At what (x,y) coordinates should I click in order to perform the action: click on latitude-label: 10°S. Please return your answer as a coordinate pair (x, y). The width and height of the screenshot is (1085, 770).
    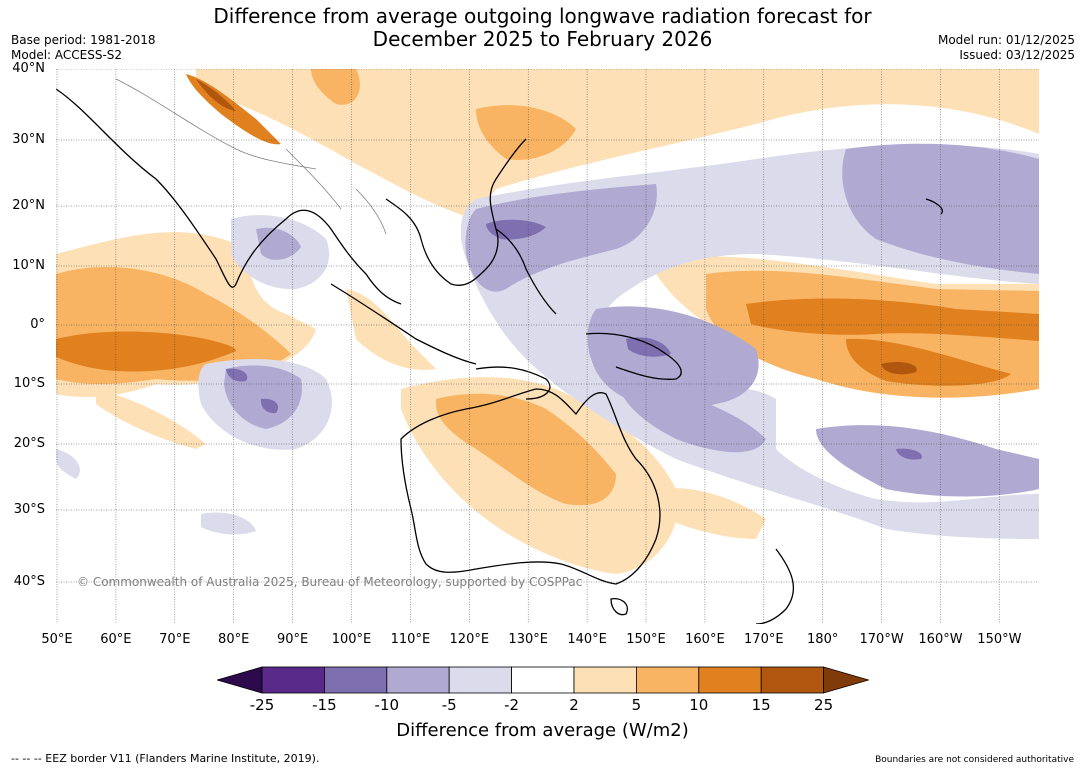
    Looking at the image, I should click on (29, 383).